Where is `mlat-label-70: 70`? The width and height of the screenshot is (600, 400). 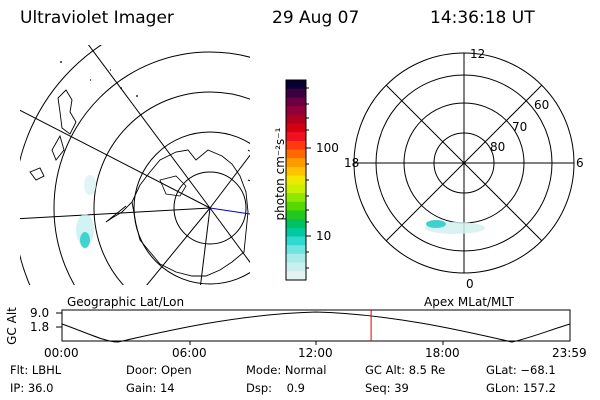
mlat-label-70: 70 is located at coordinates (520, 127).